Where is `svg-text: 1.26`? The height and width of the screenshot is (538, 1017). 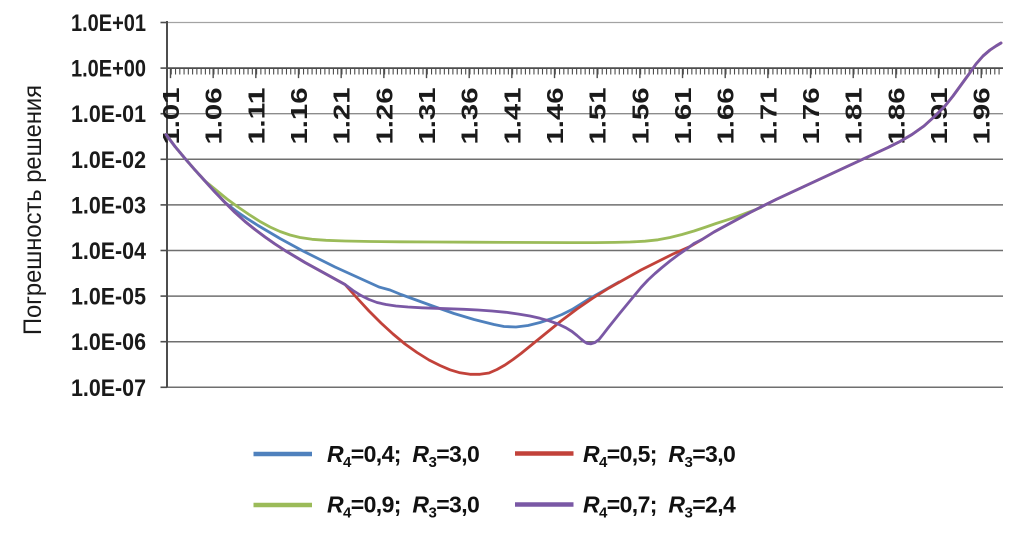 svg-text: 1.26 is located at coordinates (384, 116).